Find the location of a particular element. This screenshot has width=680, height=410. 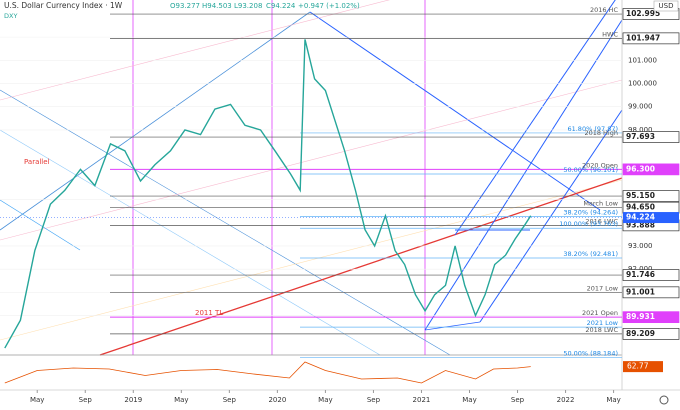

moving-average is located at coordinates (40, 225).